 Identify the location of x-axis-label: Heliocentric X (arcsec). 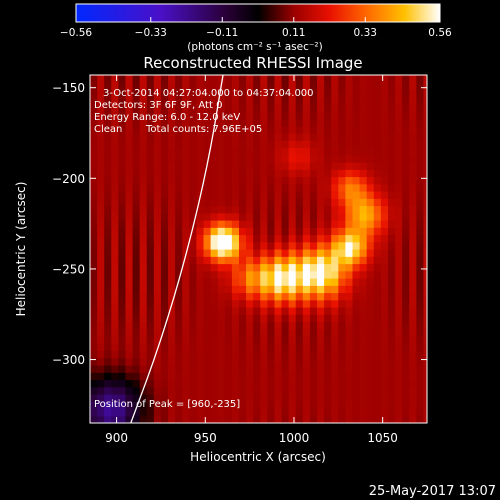
(258, 457).